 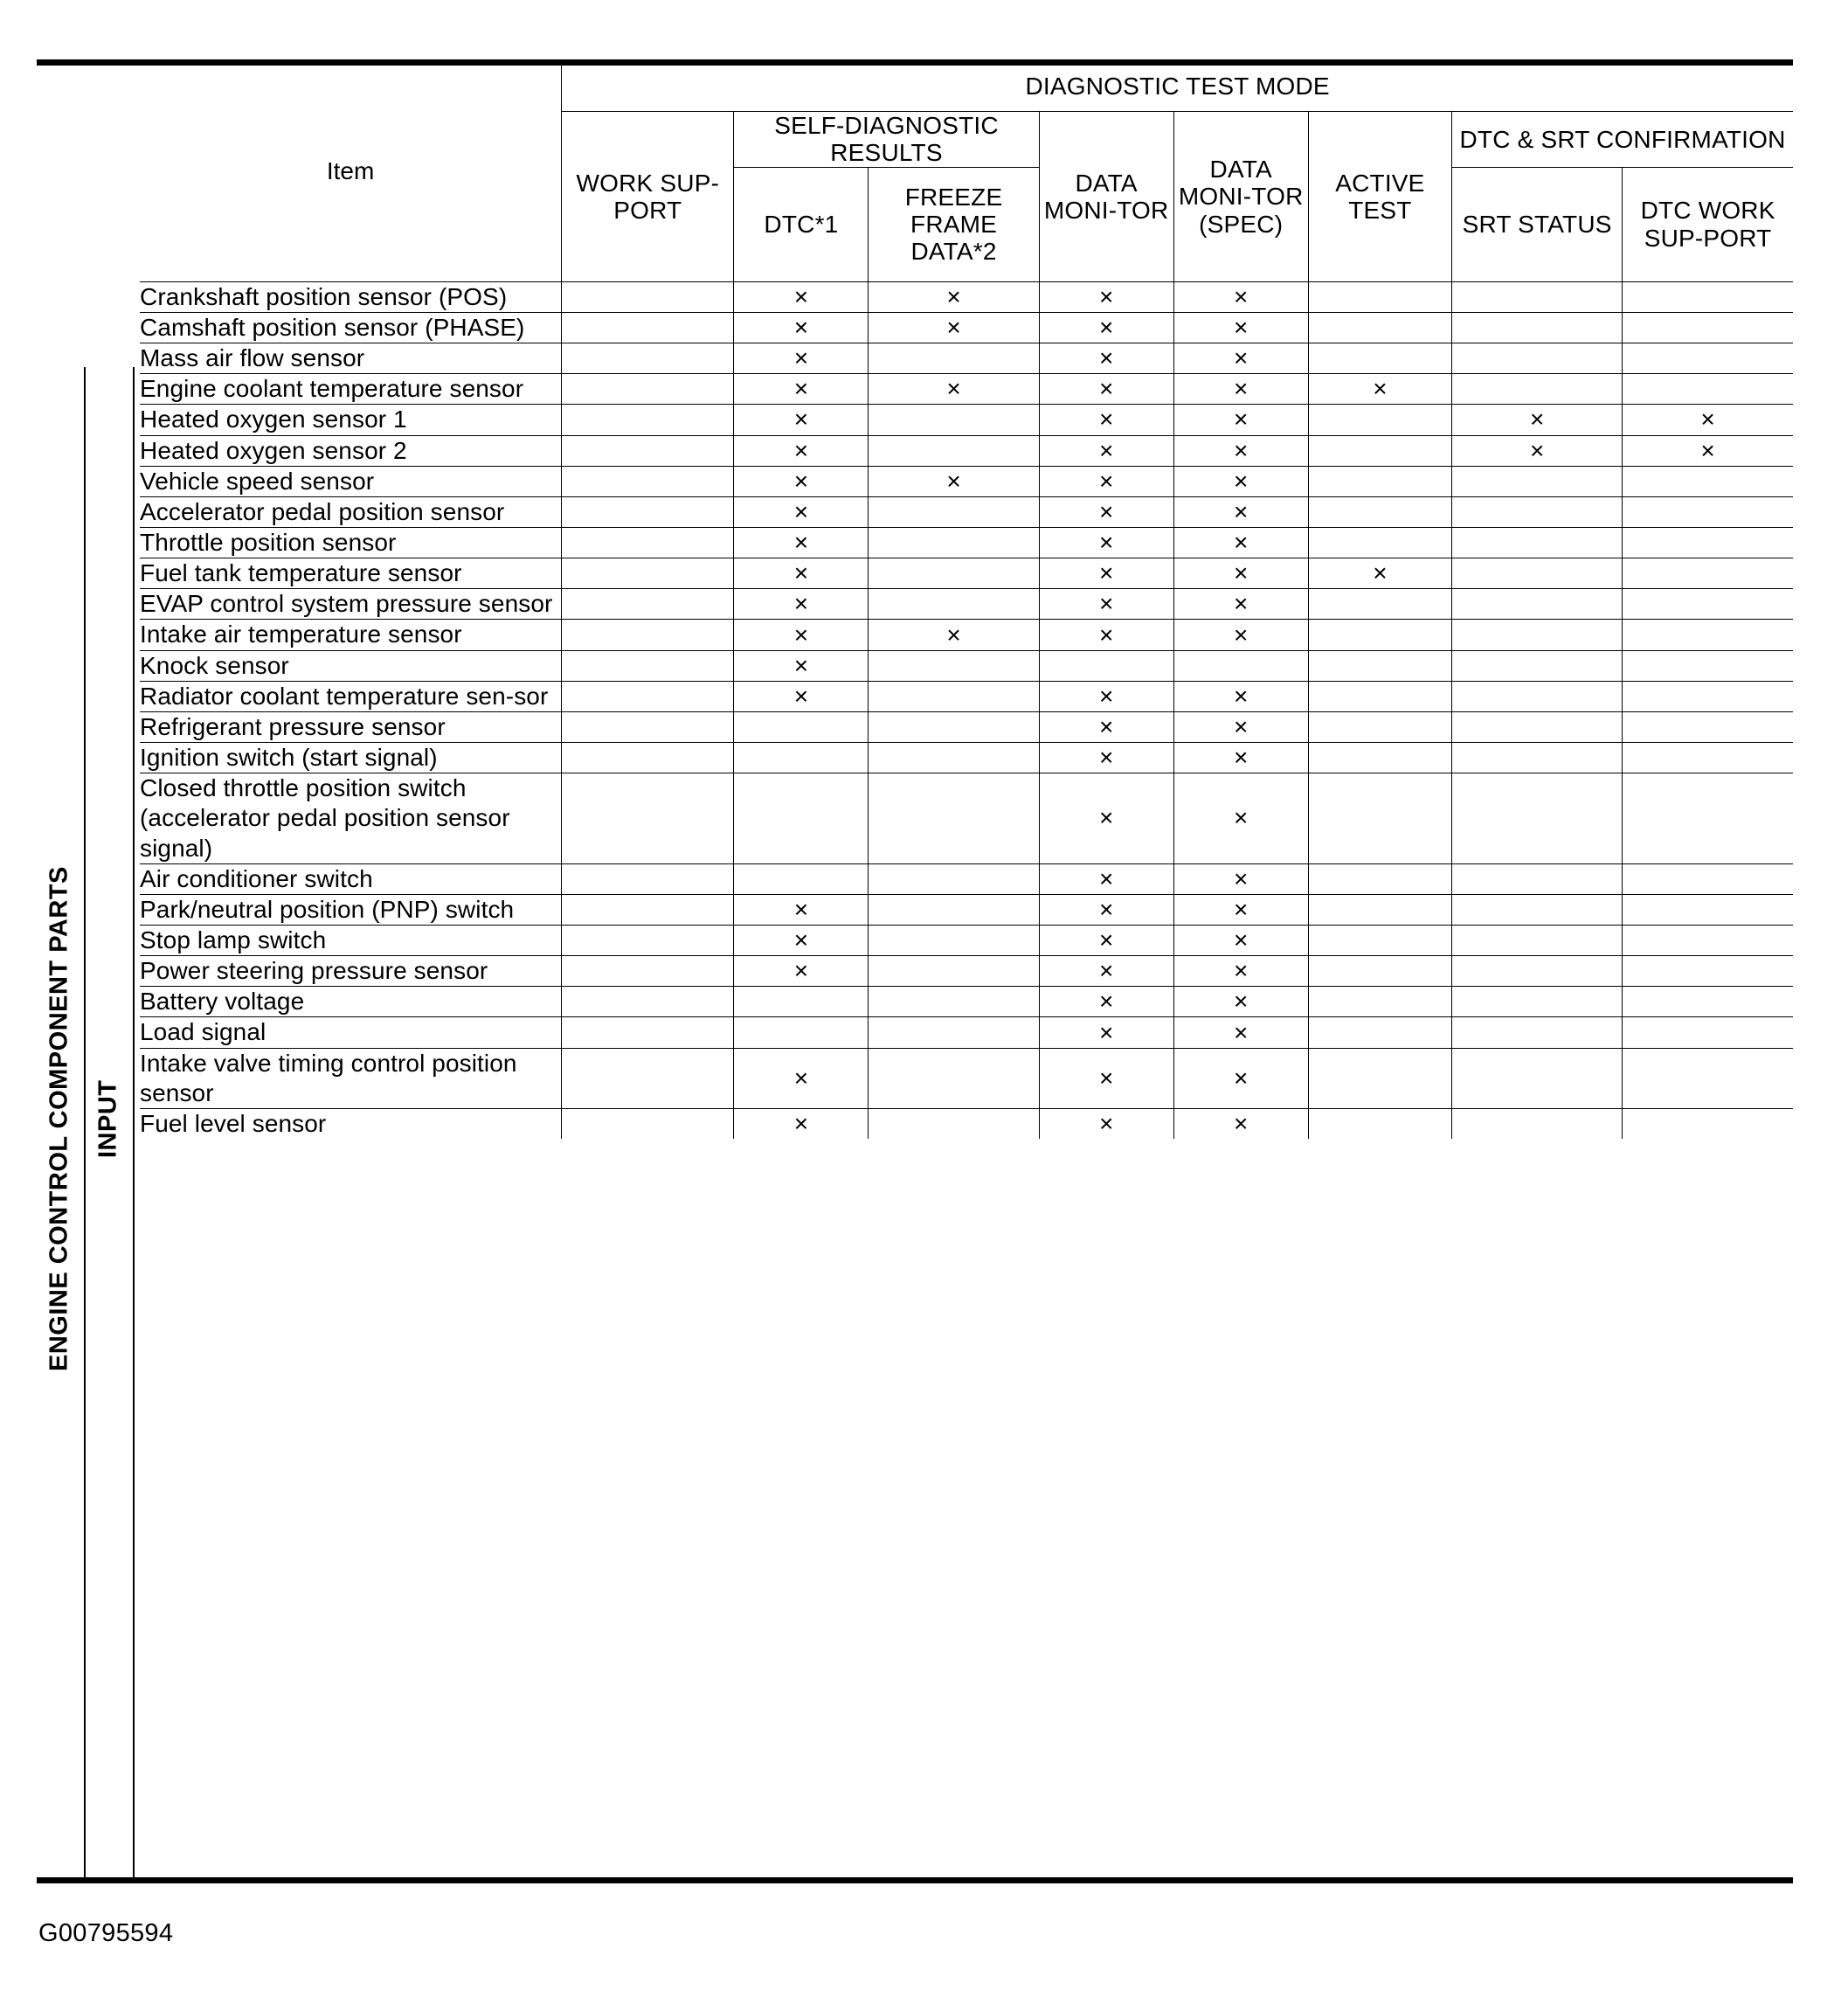 What do you see at coordinates (351, 666) in the screenshot?
I see `item-label: Knock sensor` at bounding box center [351, 666].